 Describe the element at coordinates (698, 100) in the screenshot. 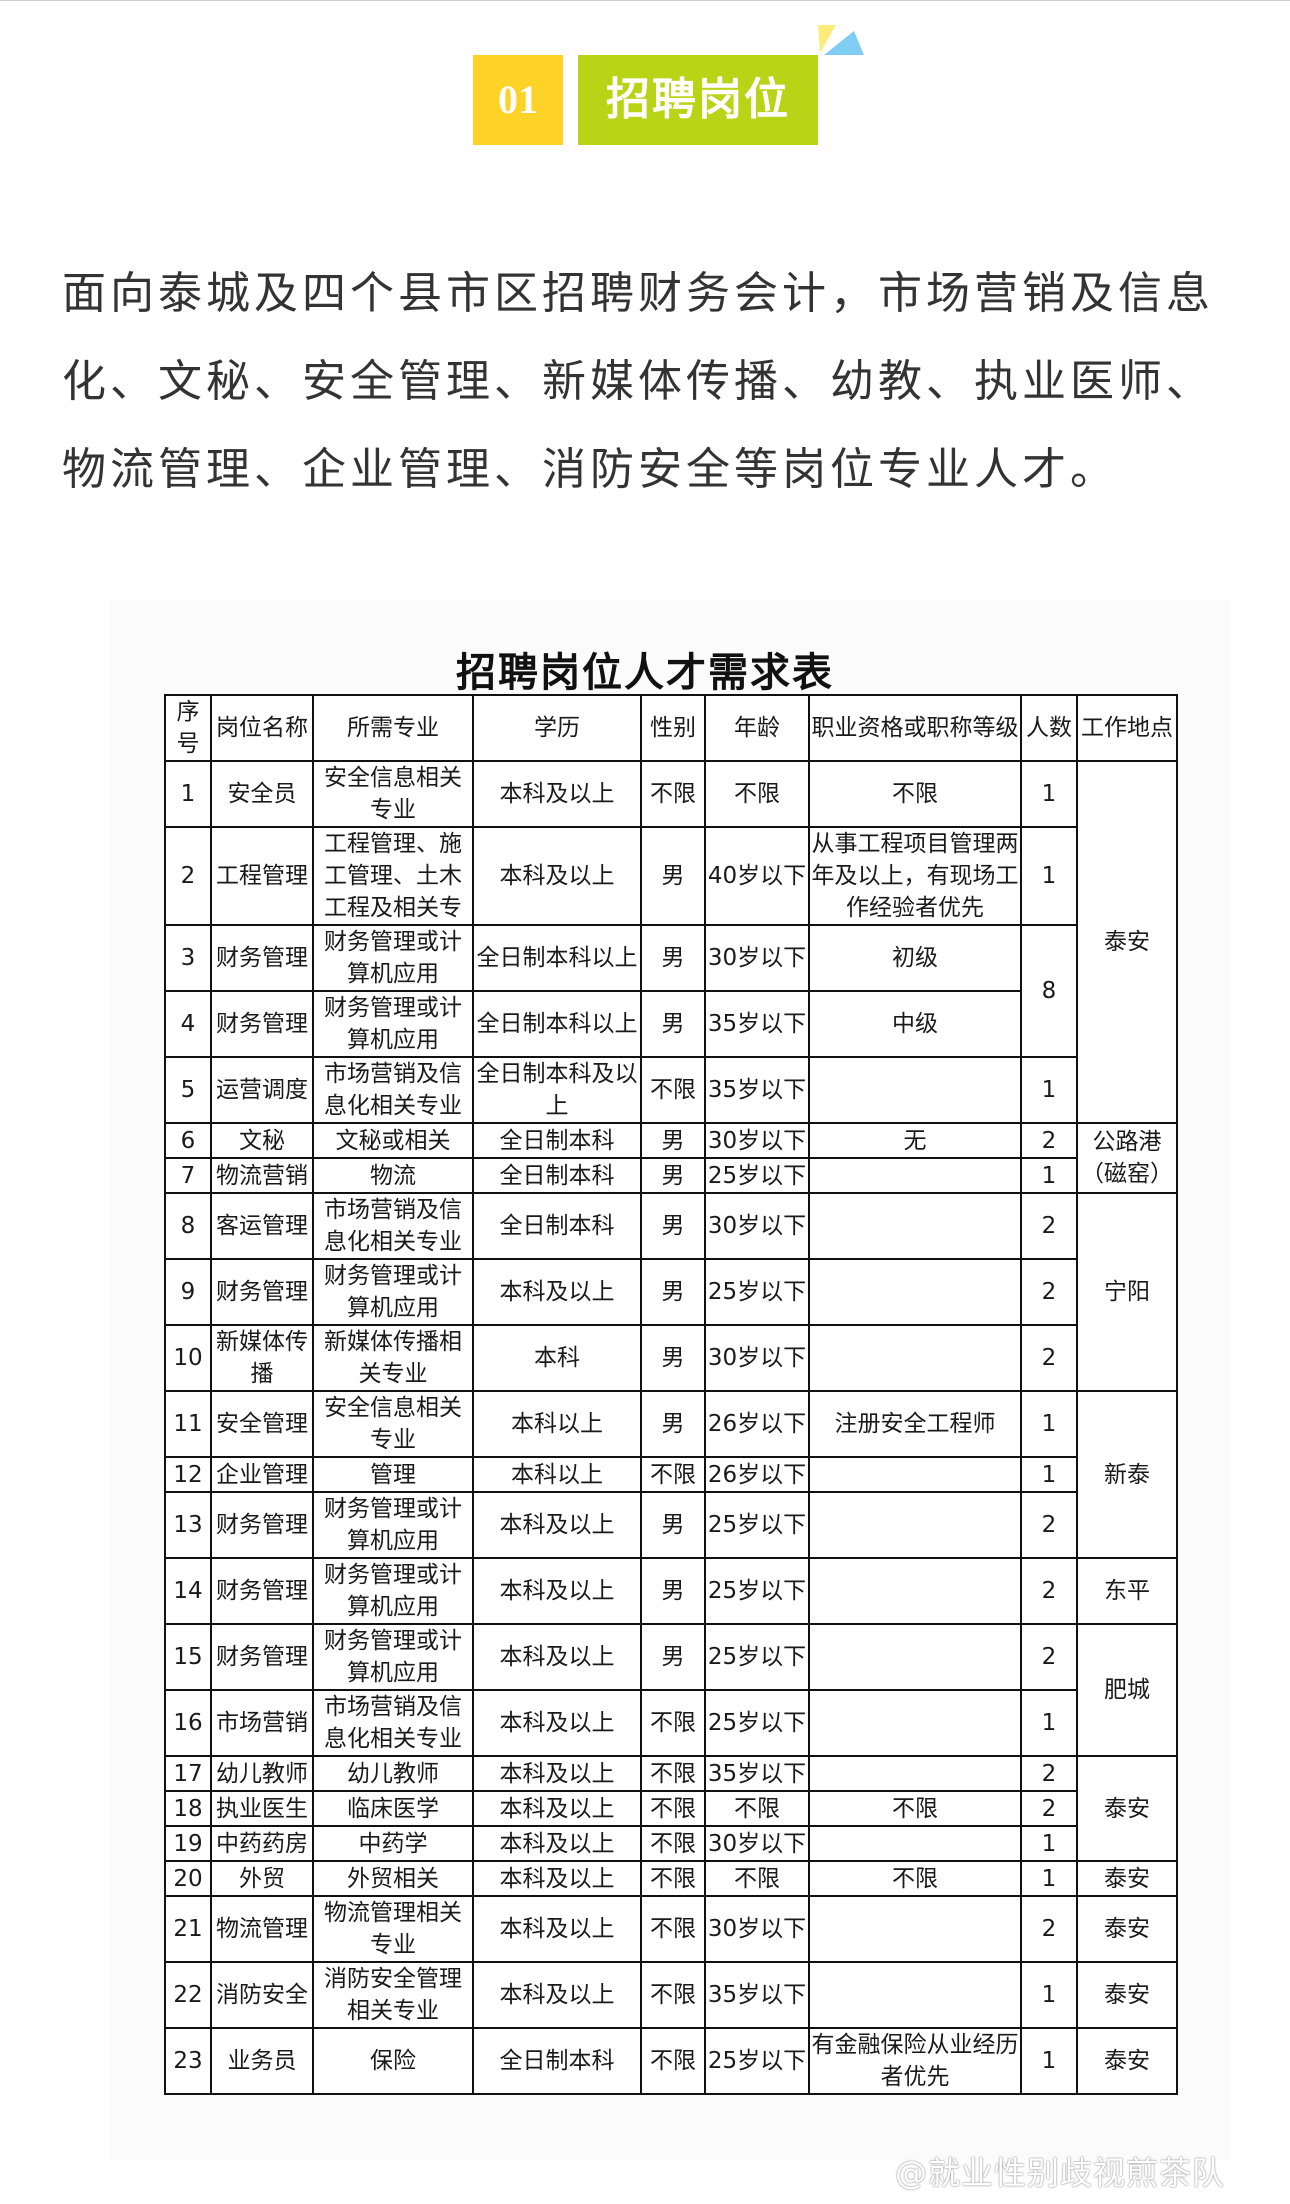

I see `section-title-badge: 招聘岗位` at that location.